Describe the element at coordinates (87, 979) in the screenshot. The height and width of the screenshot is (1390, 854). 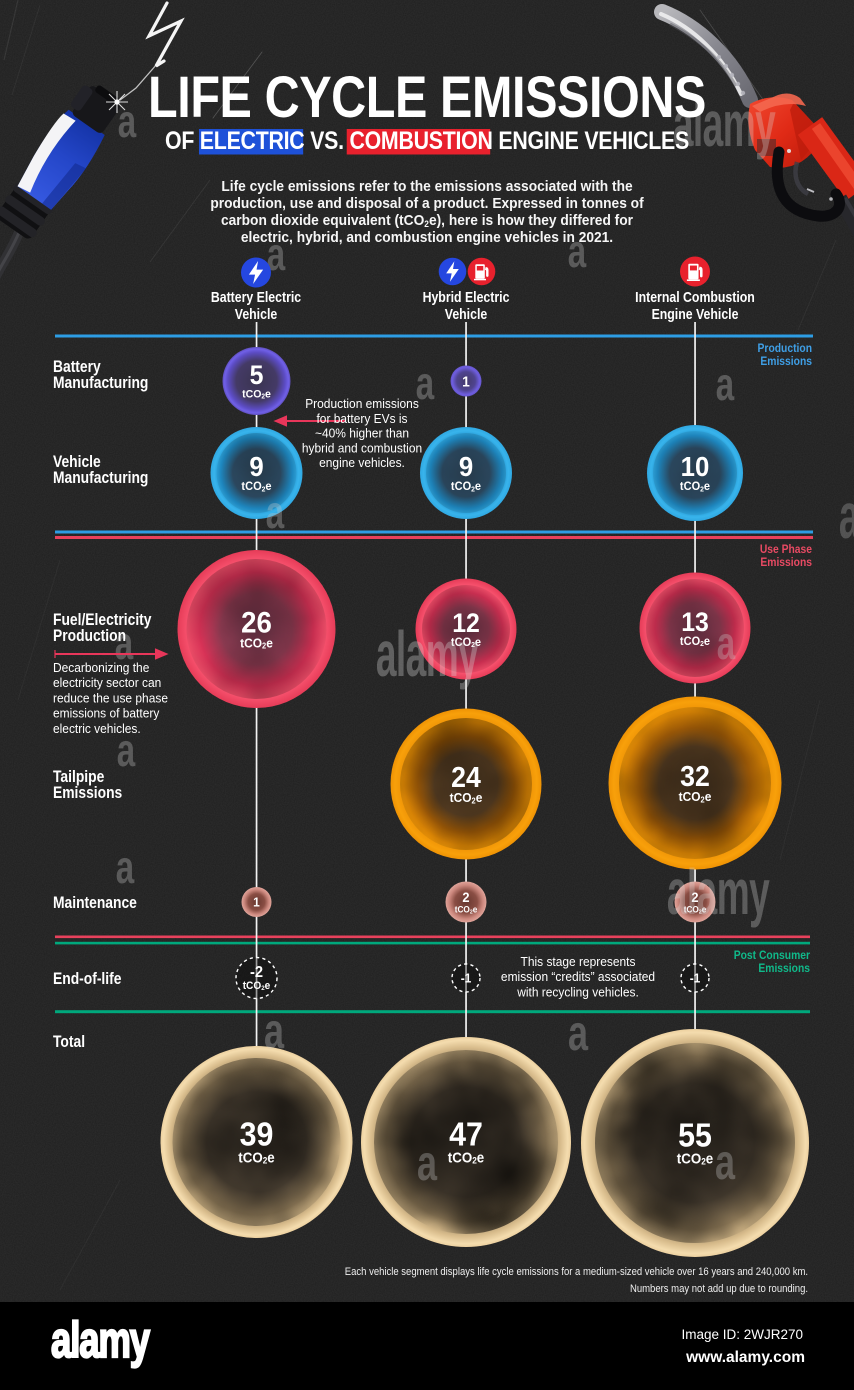
I see `svg-text: End-of-life` at that location.